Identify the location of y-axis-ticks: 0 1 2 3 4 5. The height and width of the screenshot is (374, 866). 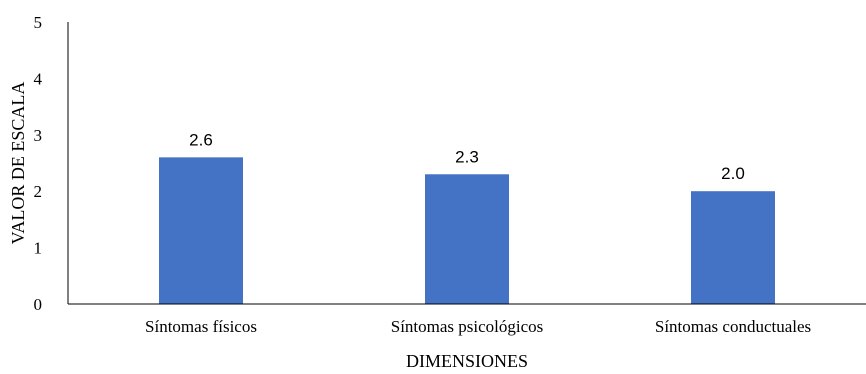
(38, 163).